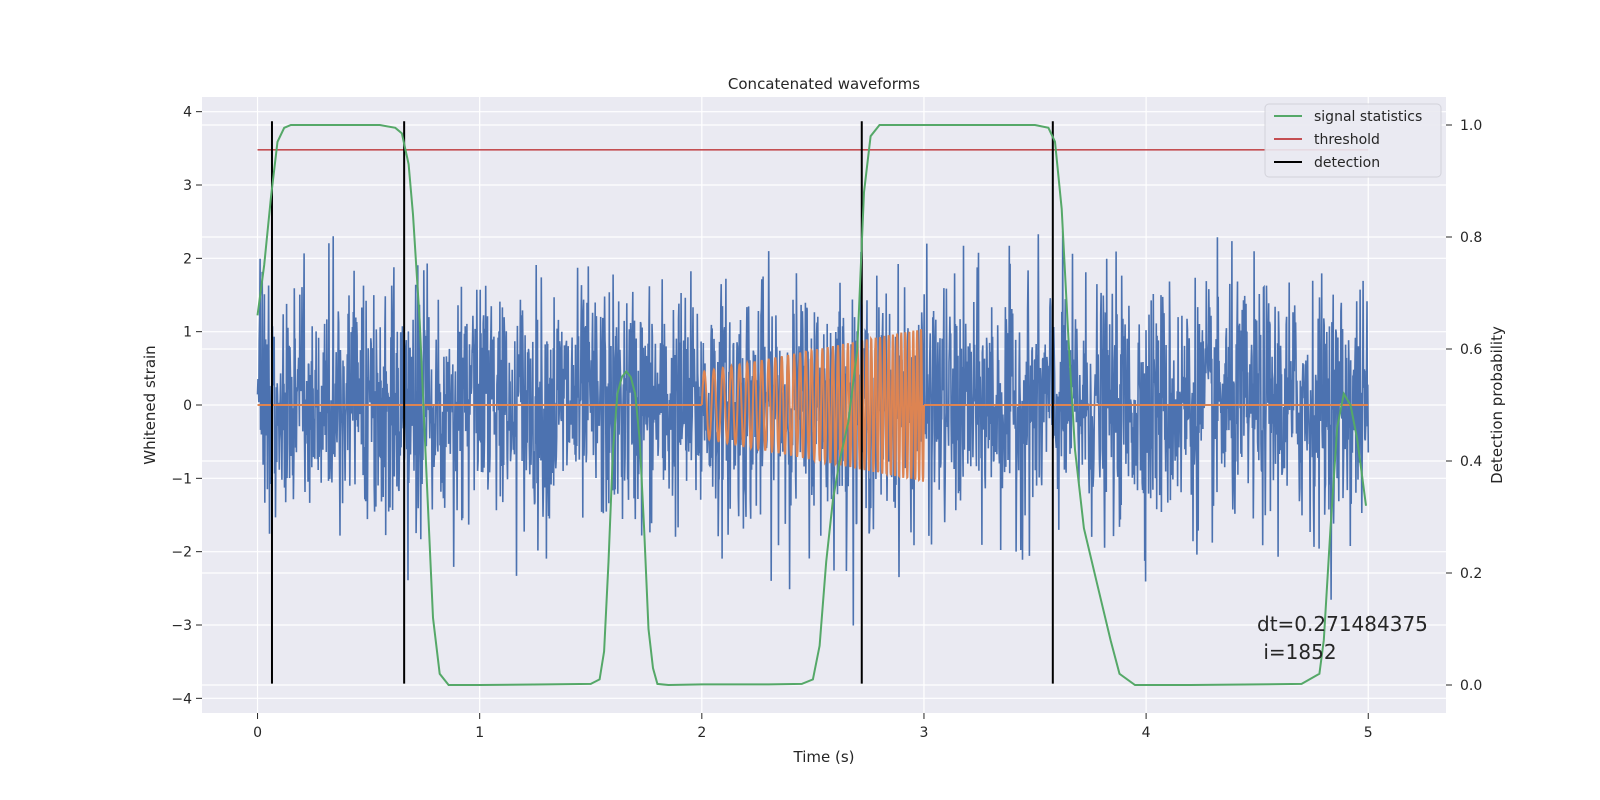 The width and height of the screenshot is (1600, 800). Describe the element at coordinates (187, 406) in the screenshot. I see `y-tick-label: 0` at that location.